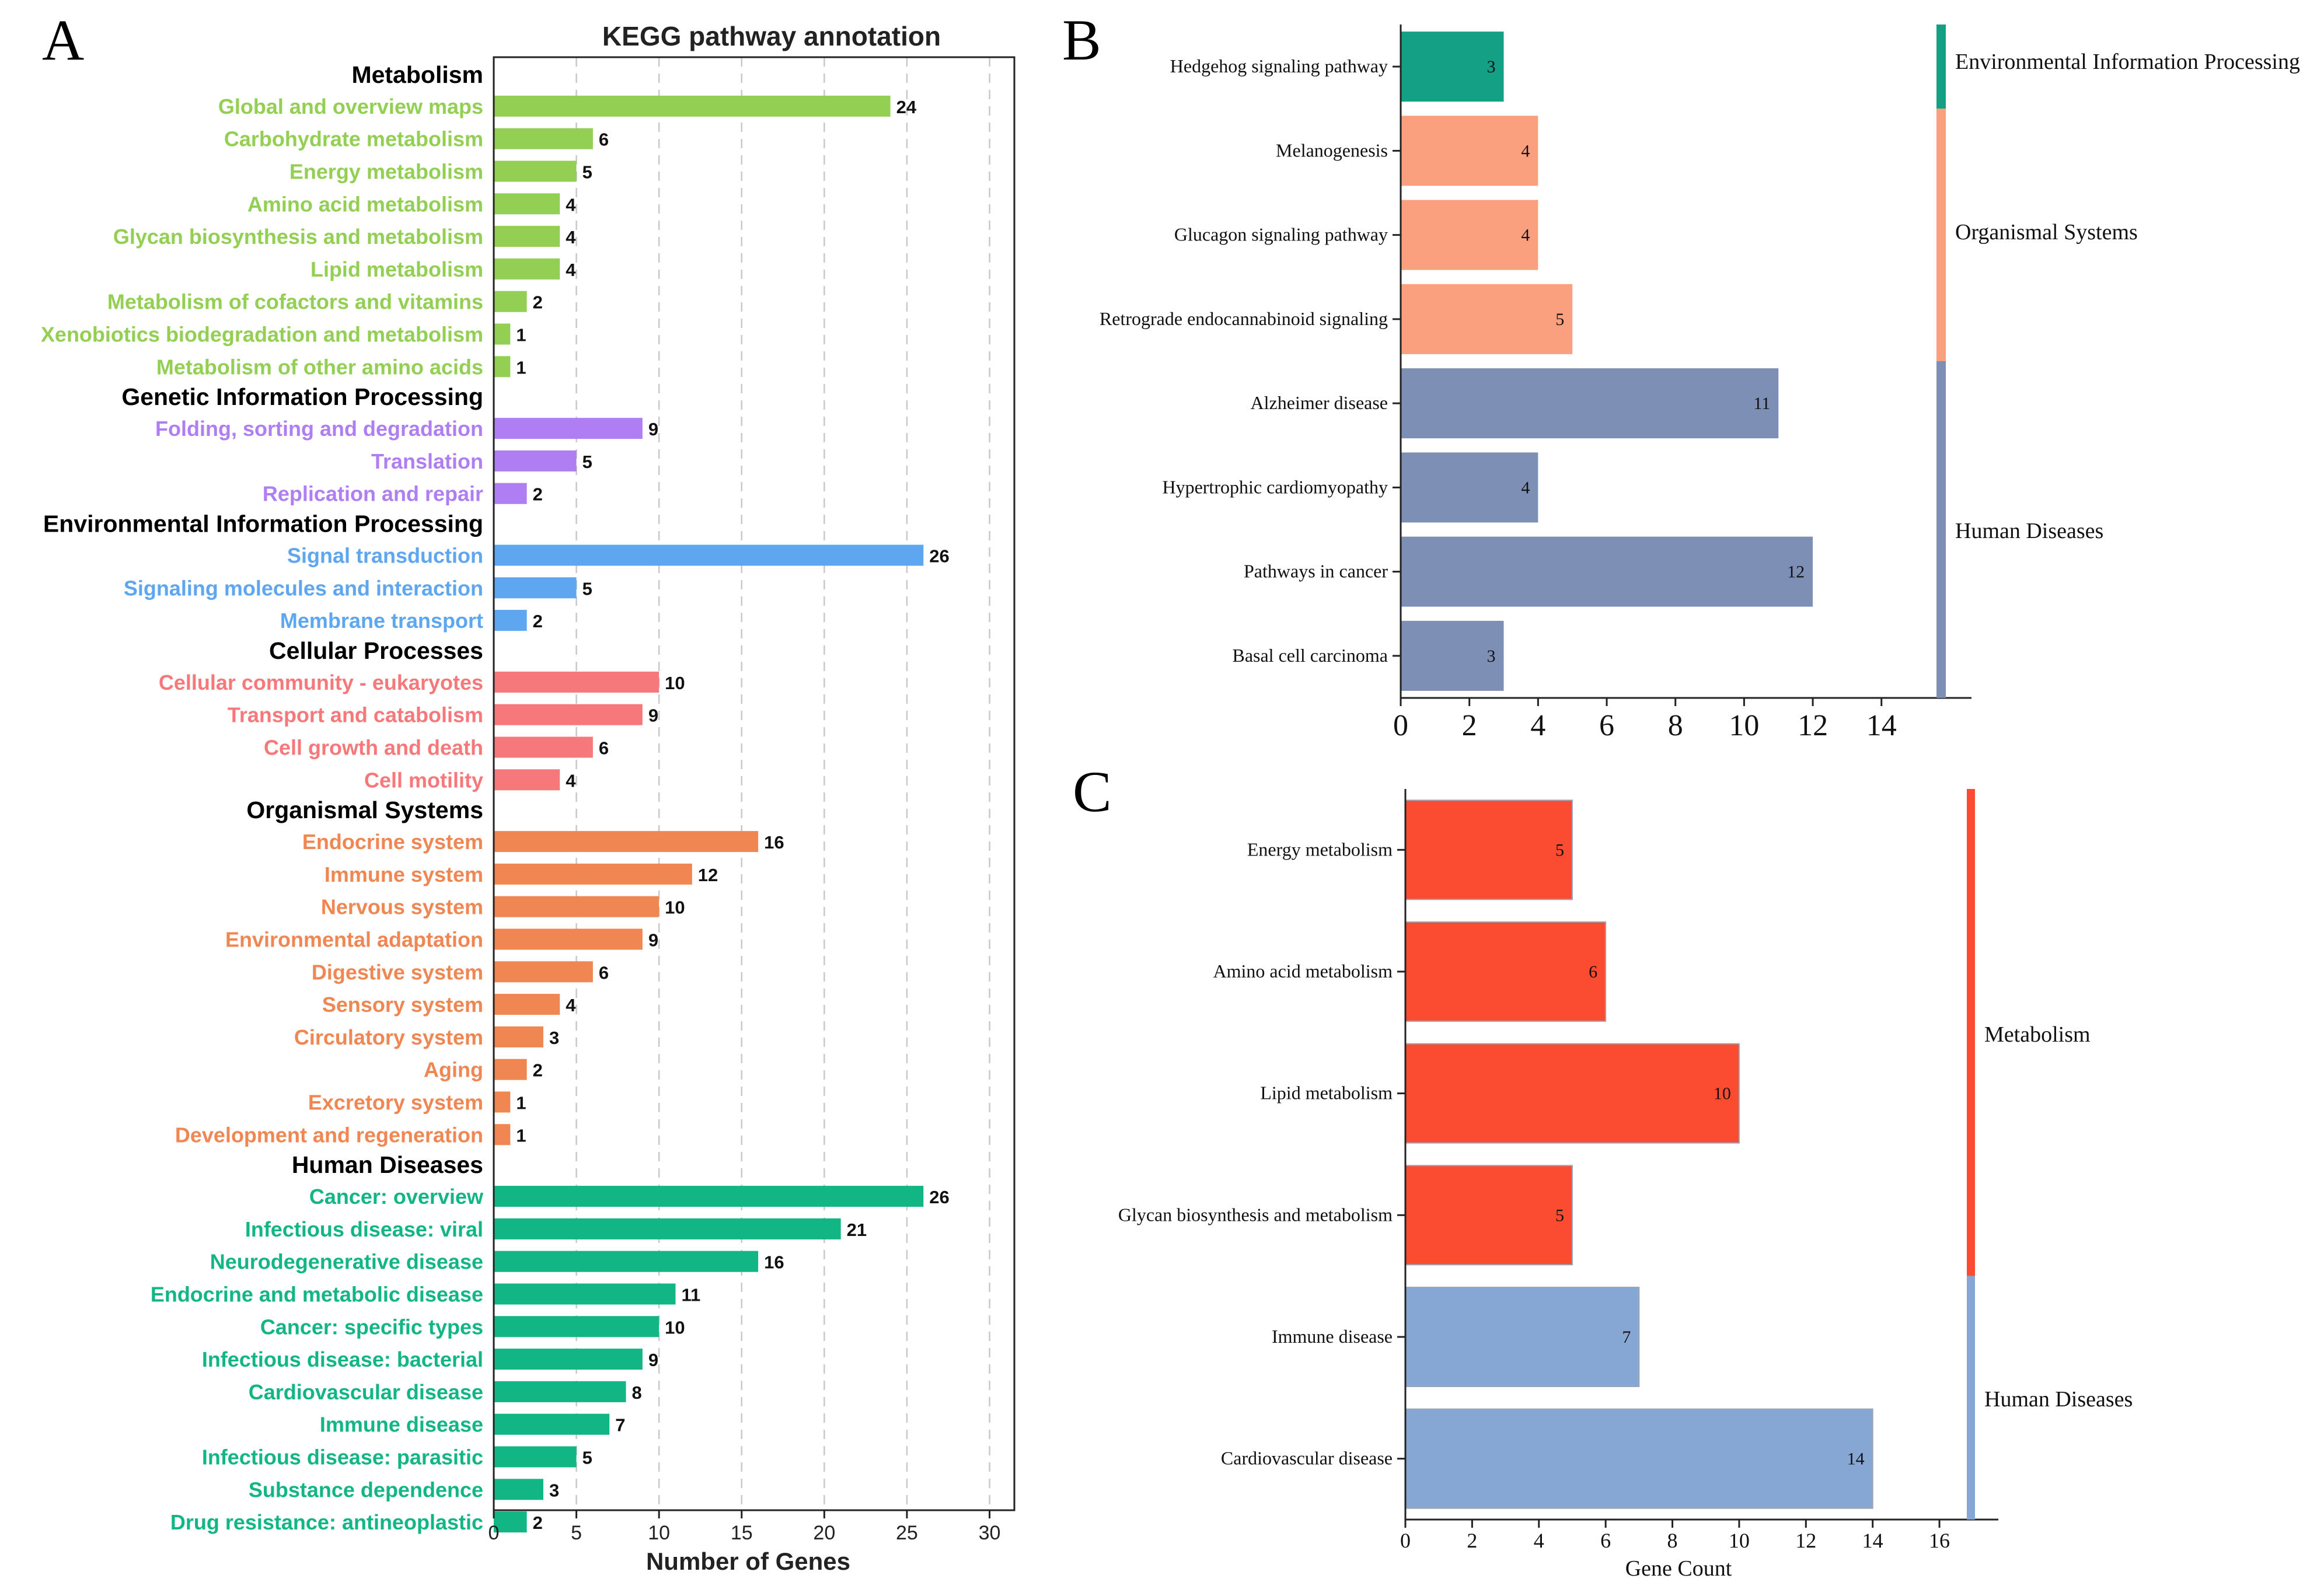  Describe the element at coordinates (404, 874) in the screenshot. I see `bar-label: Immune system` at that location.